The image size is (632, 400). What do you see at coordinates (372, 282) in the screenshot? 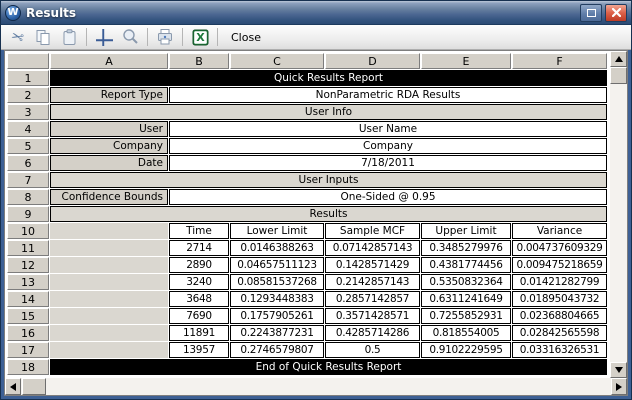
I see `data-cell: 0.2142857143` at bounding box center [372, 282].